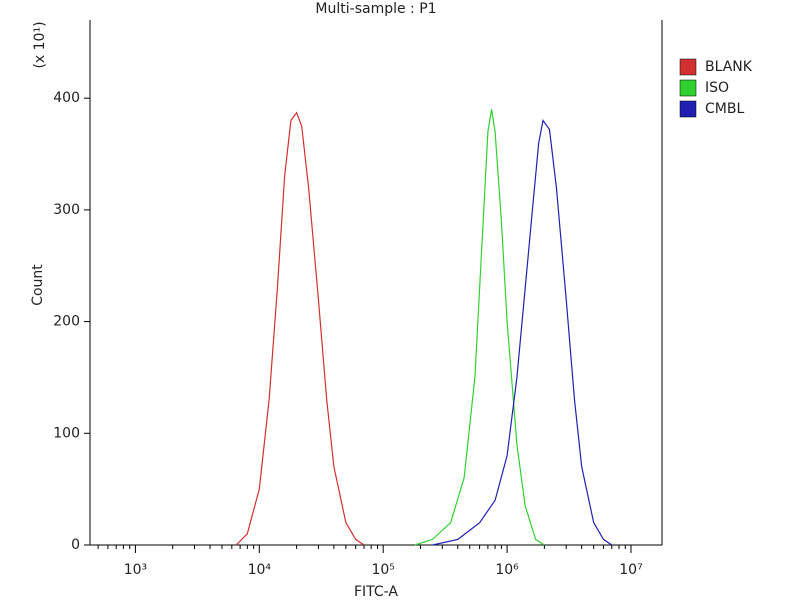  What do you see at coordinates (66, 322) in the screenshot?
I see `y-tick-label: 200` at bounding box center [66, 322].